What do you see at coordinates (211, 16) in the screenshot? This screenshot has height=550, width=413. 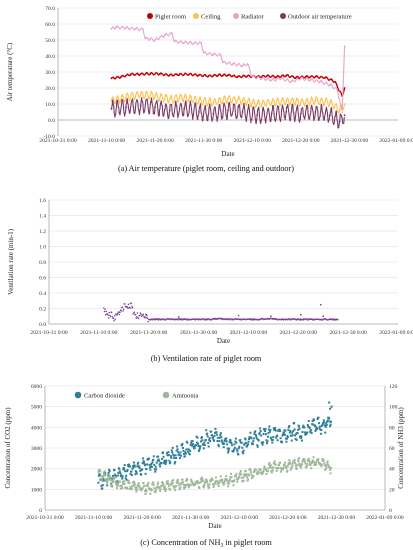 I see `legend-label: Ceiling` at bounding box center [211, 16].